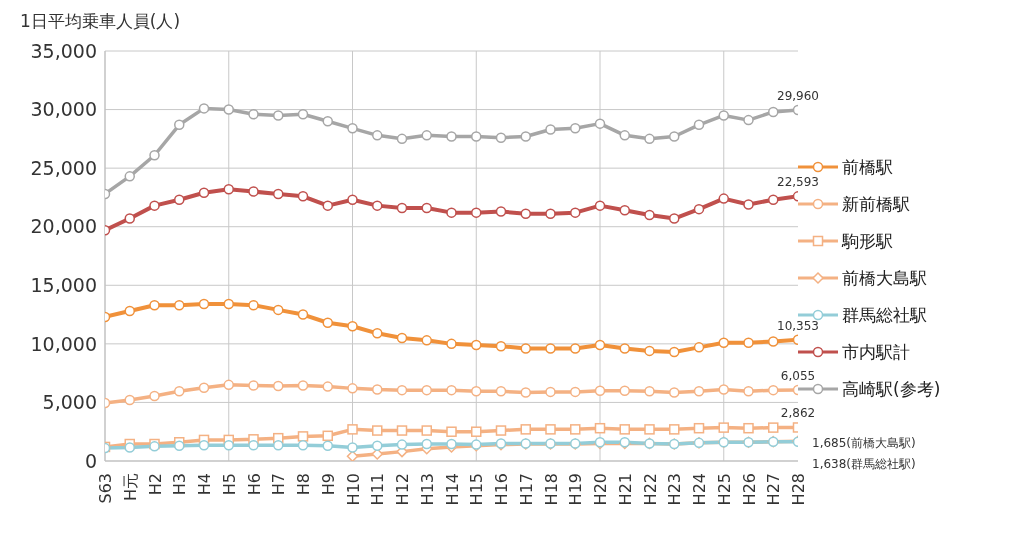 This screenshot has height=548, width=1009. Describe the element at coordinates (69, 402) in the screenshot. I see `y-tick-label: 5,000` at that location.